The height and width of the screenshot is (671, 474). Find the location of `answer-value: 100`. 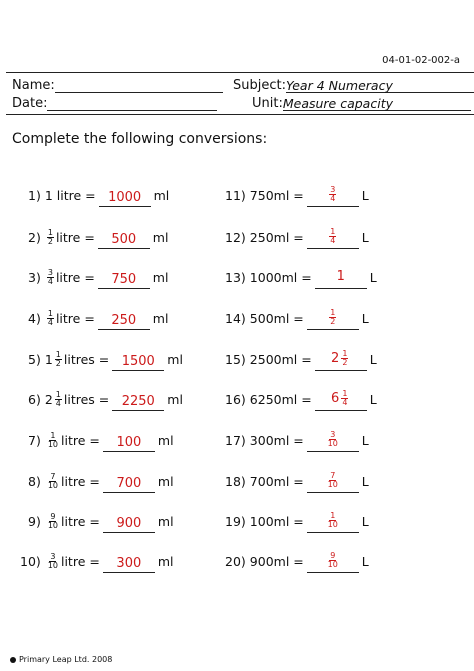

answer-value: 100 is located at coordinates (129, 442).